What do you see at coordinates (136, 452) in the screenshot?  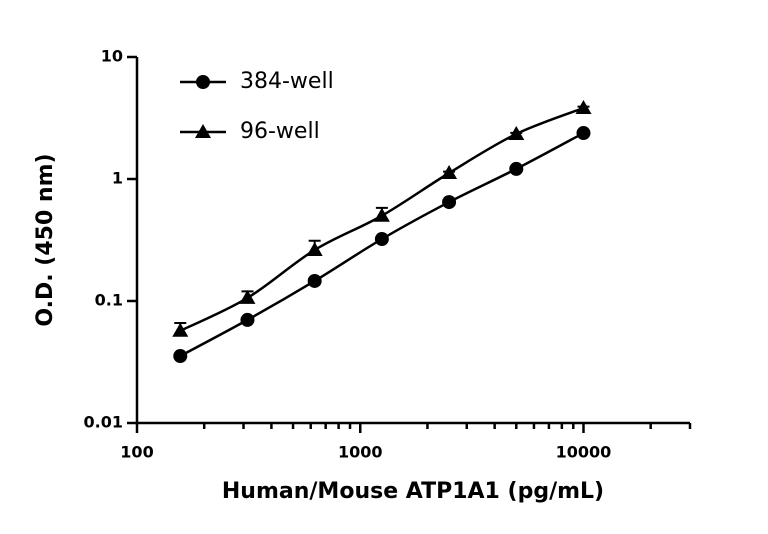 I see `x-tick-label: 100` at bounding box center [136, 452].